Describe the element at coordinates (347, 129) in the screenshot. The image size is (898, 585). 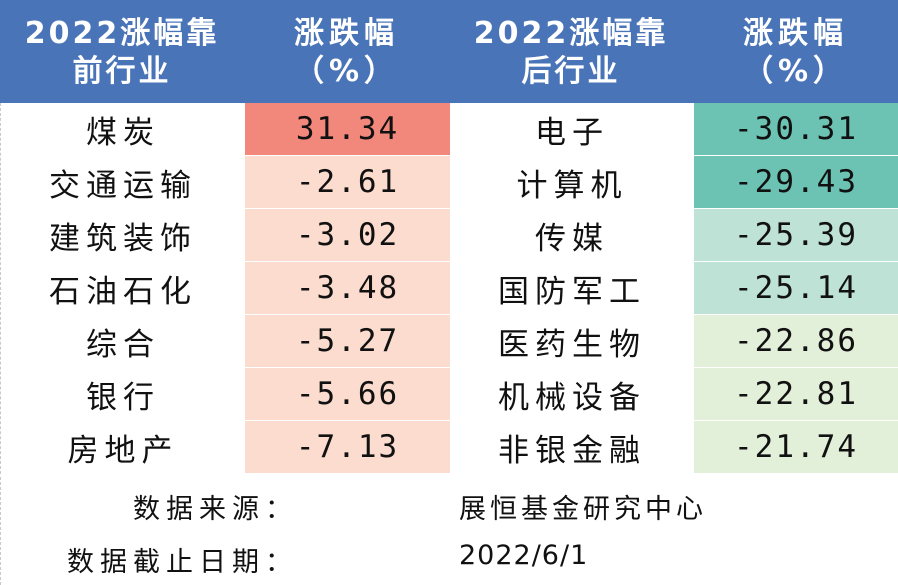
I see `top-value-cell: 31.34` at that location.